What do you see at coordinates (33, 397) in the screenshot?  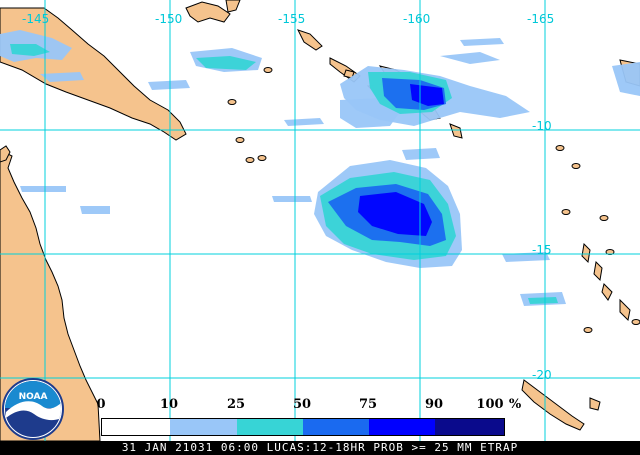 I see `noaa-logo-text: NOAA` at bounding box center [33, 397].